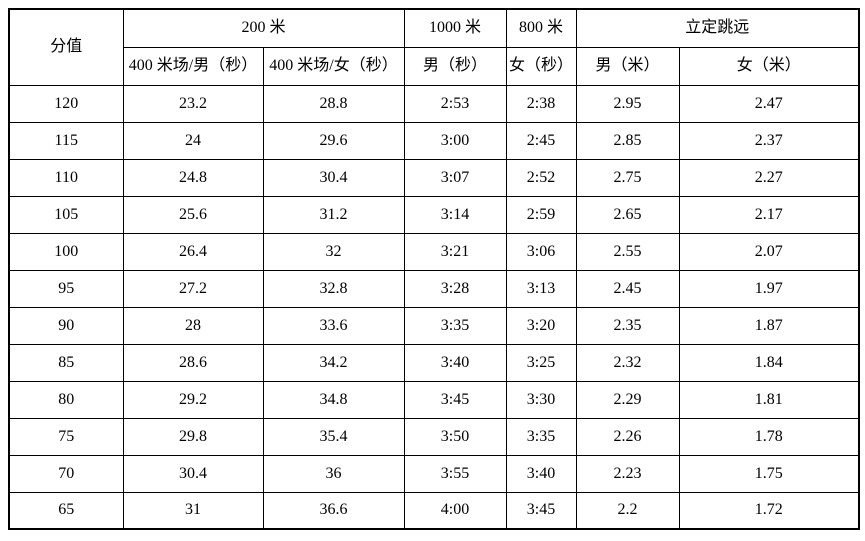  I want to click on table-cell: 1.97, so click(769, 288).